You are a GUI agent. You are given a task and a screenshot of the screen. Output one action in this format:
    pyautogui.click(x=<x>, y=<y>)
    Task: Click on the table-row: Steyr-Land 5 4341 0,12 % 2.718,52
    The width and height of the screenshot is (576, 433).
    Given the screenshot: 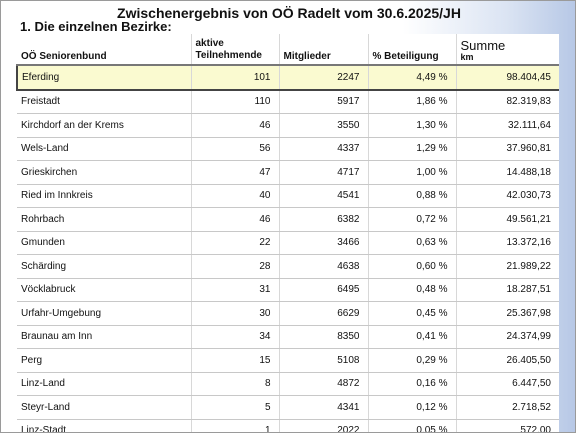 What is the action you would take?
    pyautogui.click(x=288, y=407)
    